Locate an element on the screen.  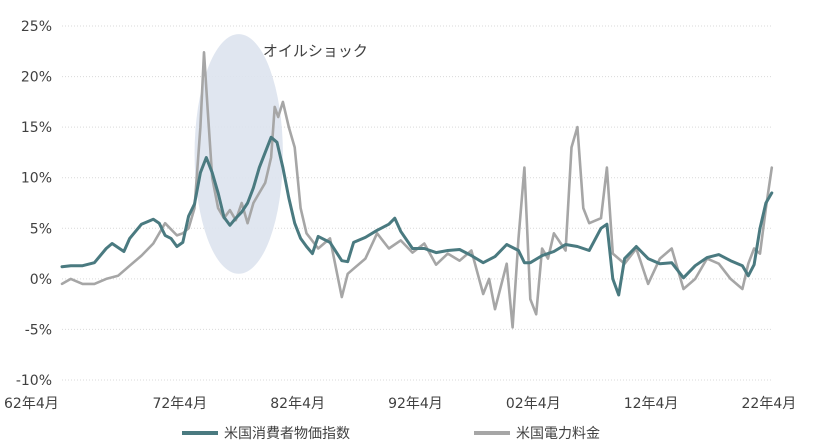
x-tick-label: 62年4月 is located at coordinates (31, 404).